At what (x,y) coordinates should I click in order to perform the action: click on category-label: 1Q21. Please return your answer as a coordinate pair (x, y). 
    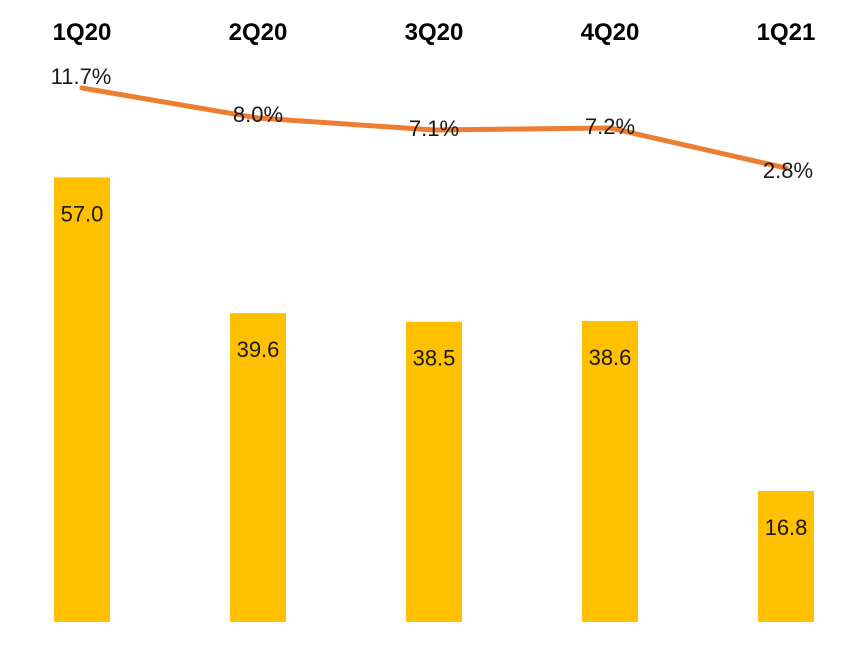
    Looking at the image, I should click on (786, 32).